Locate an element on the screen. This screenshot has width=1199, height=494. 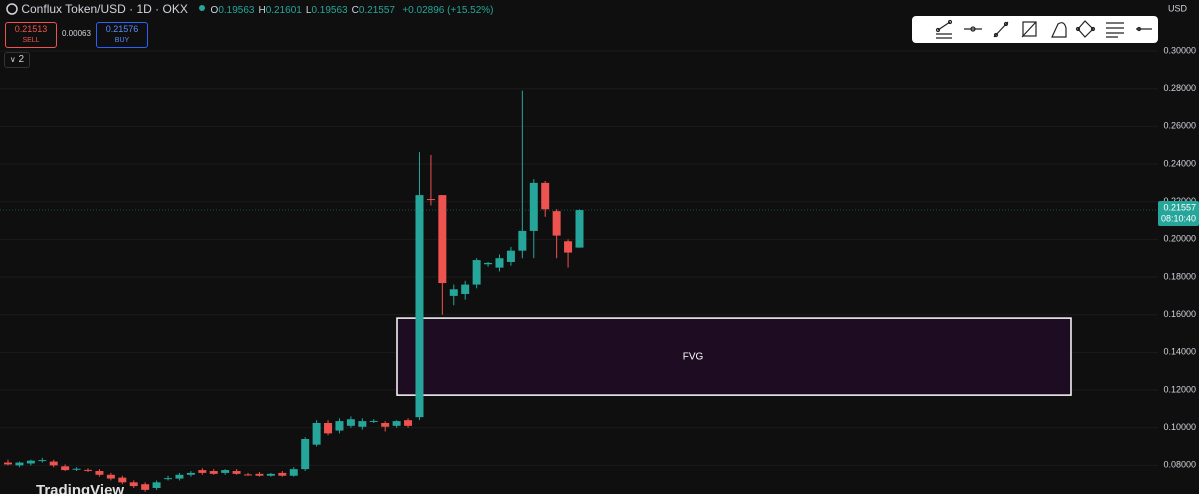
ohlc-key: C is located at coordinates (355, 10).